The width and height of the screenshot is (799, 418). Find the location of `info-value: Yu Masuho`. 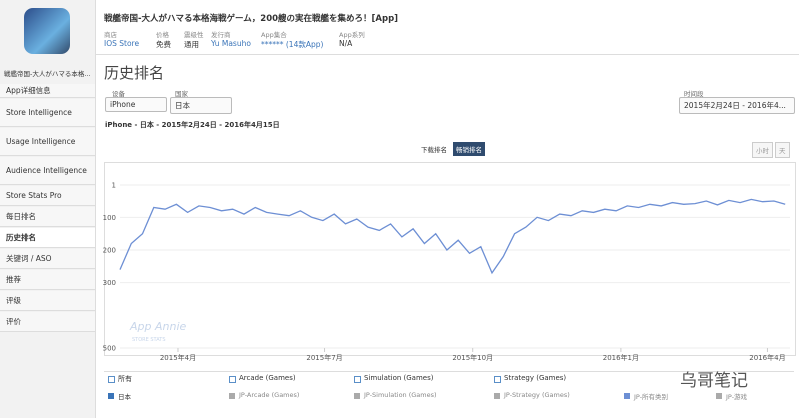

info-value: Yu Masuho is located at coordinates (231, 43).